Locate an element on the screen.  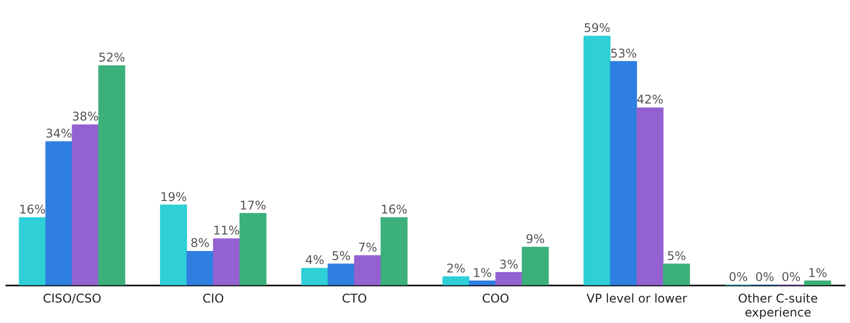
data-label: 2% is located at coordinates (456, 269).